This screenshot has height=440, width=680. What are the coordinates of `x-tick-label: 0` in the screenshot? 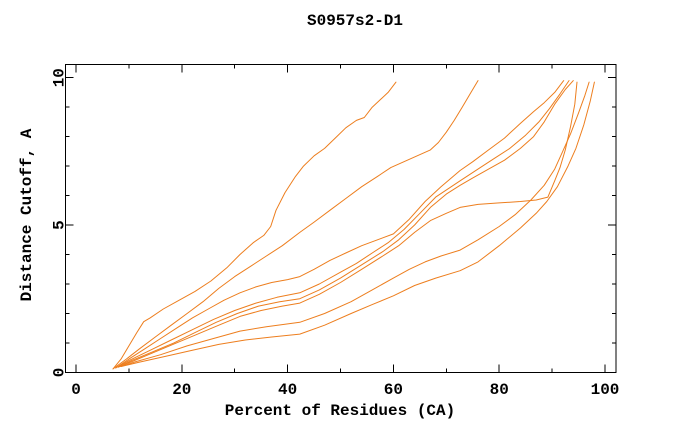 It's located at (76, 390).